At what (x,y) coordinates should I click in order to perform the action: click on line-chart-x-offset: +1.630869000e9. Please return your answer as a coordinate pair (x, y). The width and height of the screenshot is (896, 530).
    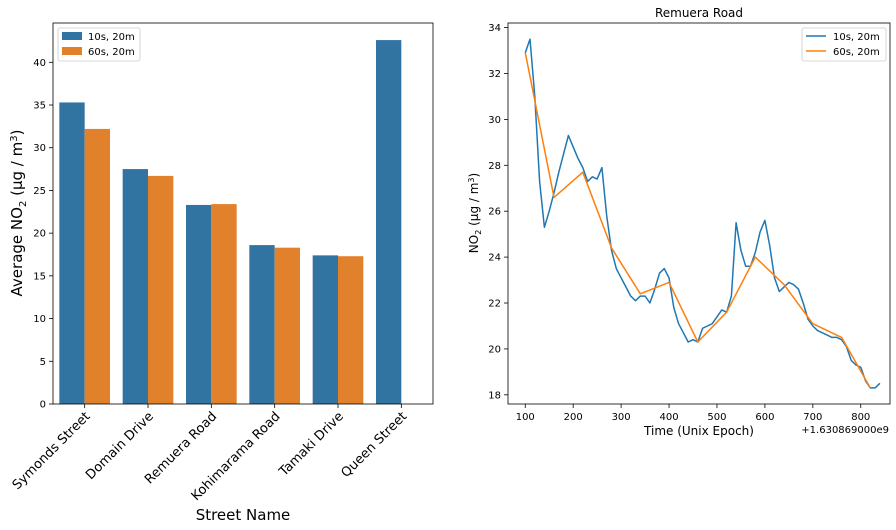
    Looking at the image, I should click on (845, 430).